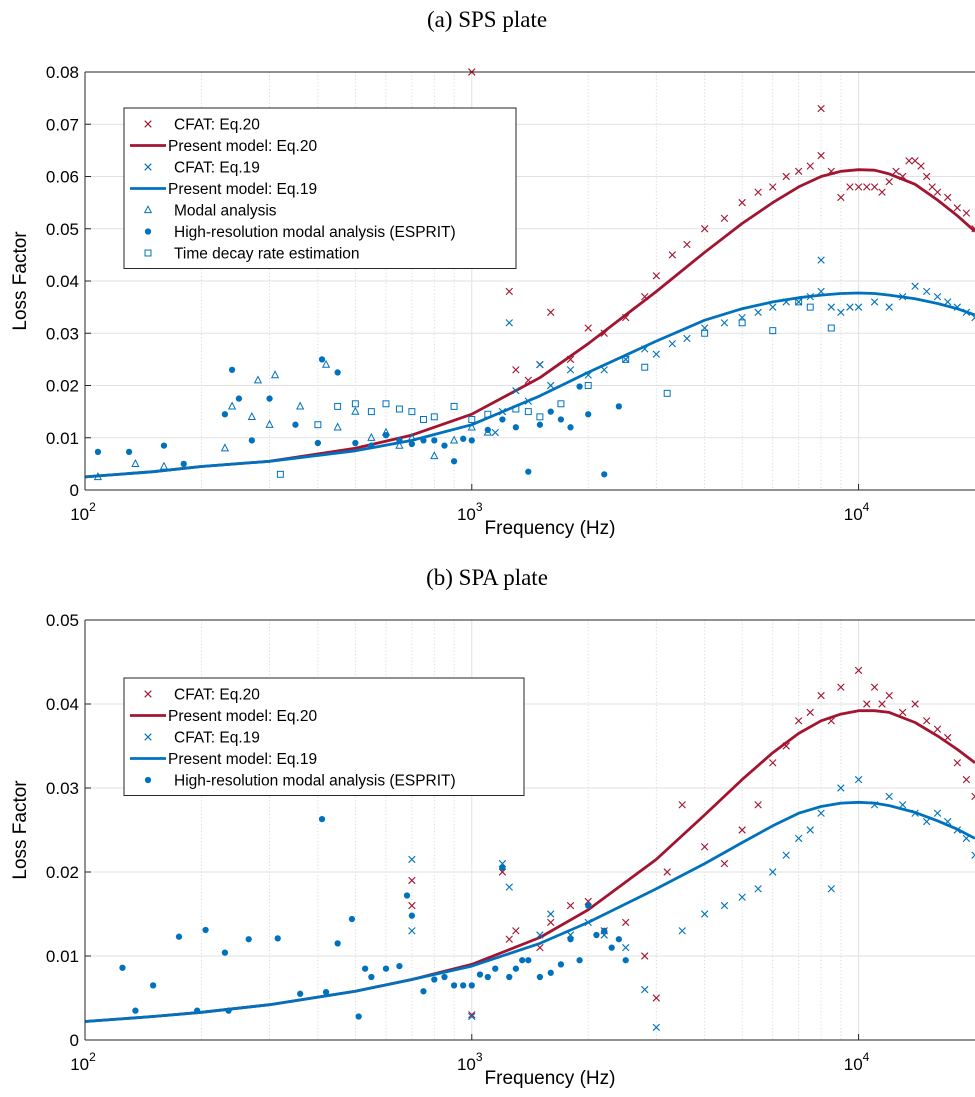 The height and width of the screenshot is (1097, 975). Describe the element at coordinates (252, 254) in the screenshot. I see `panel-a-legend-item: Time decay rate estimation` at that location.